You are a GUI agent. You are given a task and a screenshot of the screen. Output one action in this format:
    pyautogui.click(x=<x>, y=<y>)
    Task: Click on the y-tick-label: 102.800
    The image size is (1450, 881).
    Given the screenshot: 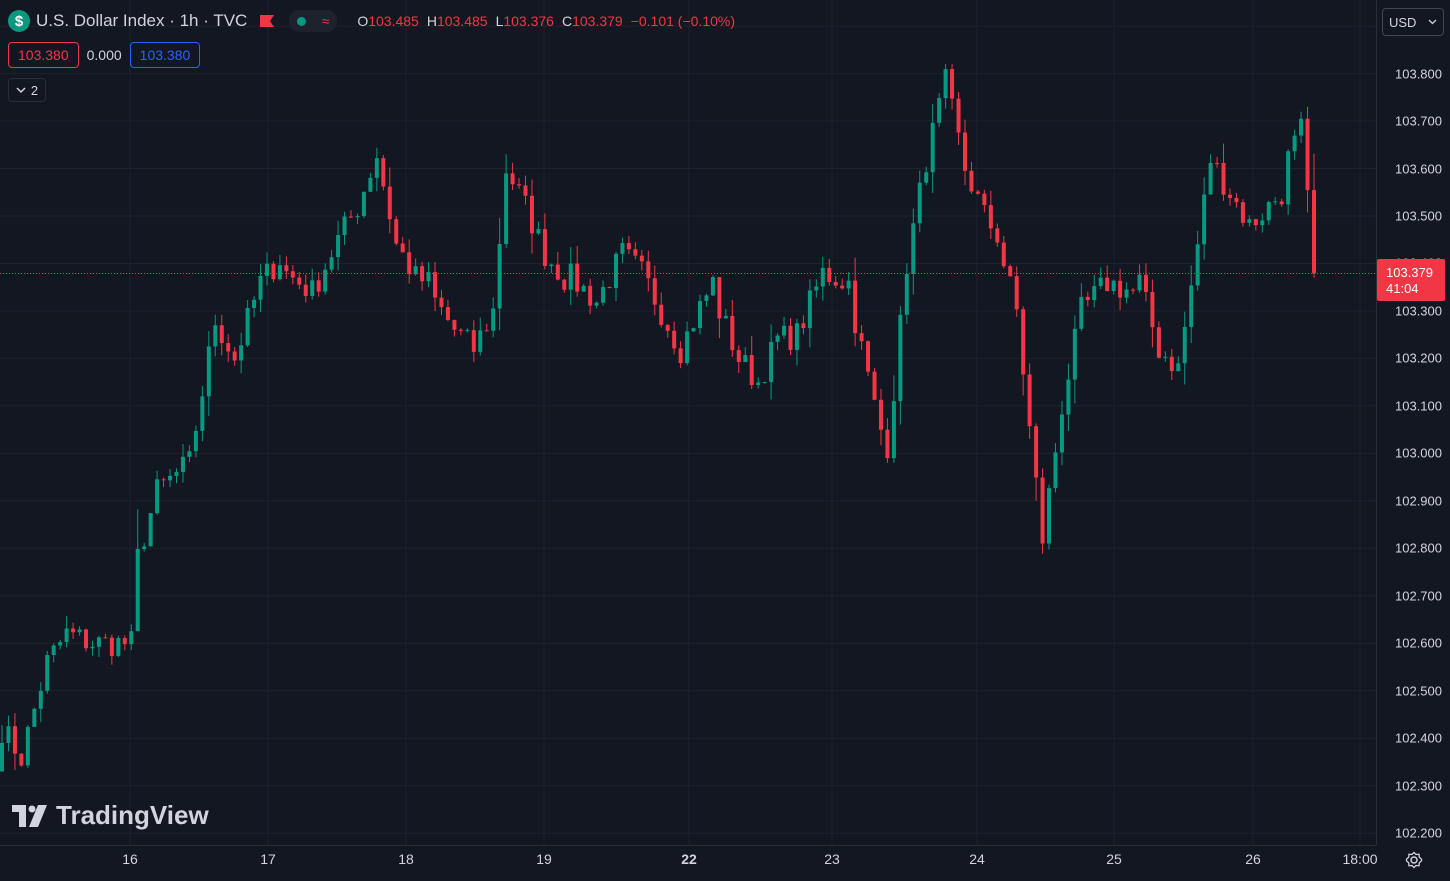 What is the action you would take?
    pyautogui.click(x=1418, y=548)
    